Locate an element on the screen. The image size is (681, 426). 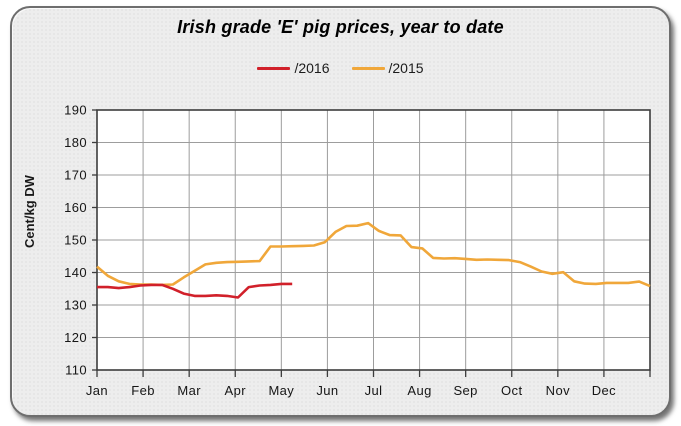
x-tick-label: Aug is located at coordinates (419, 390).